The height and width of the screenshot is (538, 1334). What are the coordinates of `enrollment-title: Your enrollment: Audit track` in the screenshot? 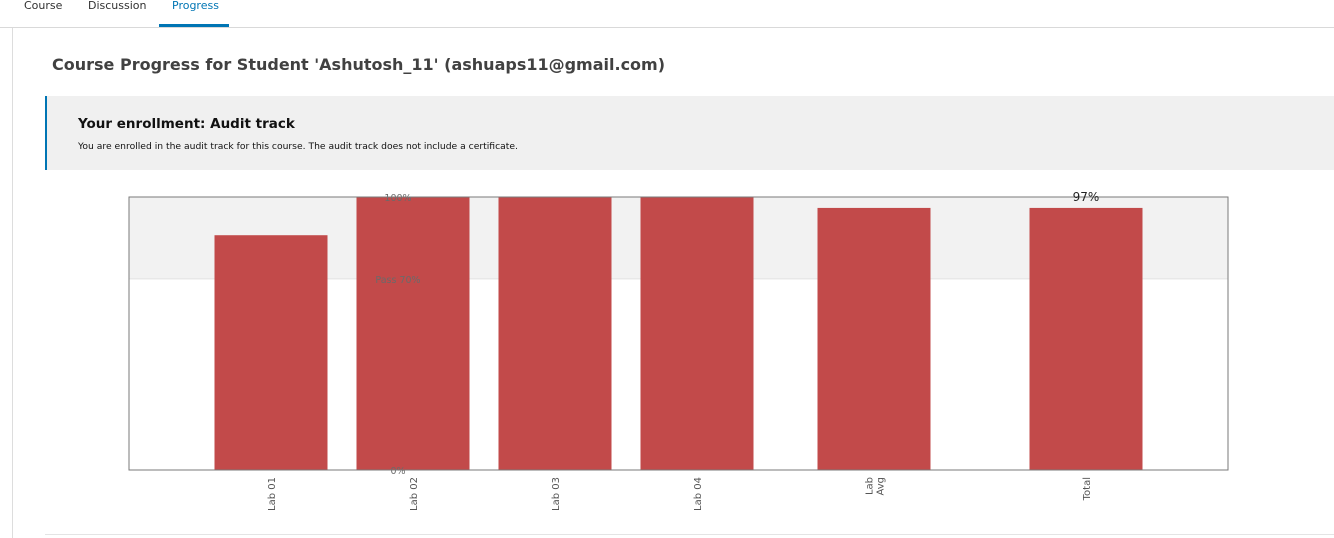 It's located at (186, 124).